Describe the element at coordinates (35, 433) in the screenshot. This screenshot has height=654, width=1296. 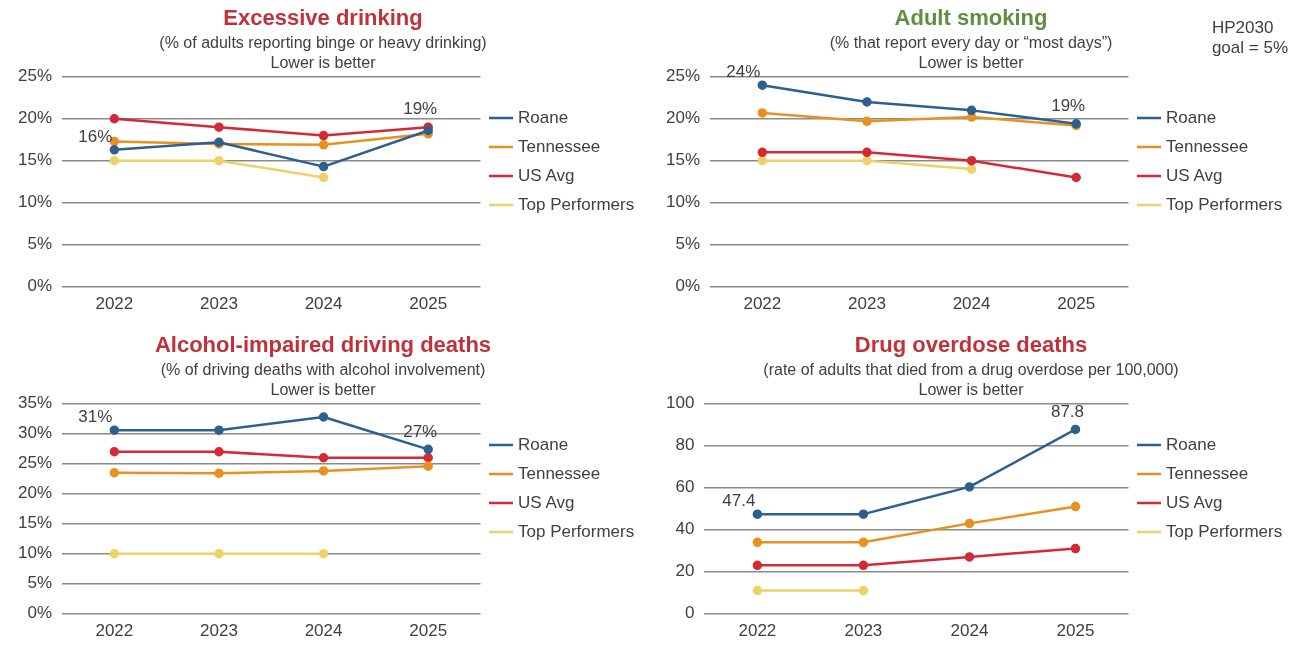
I see `y-tick-label: 30%` at that location.